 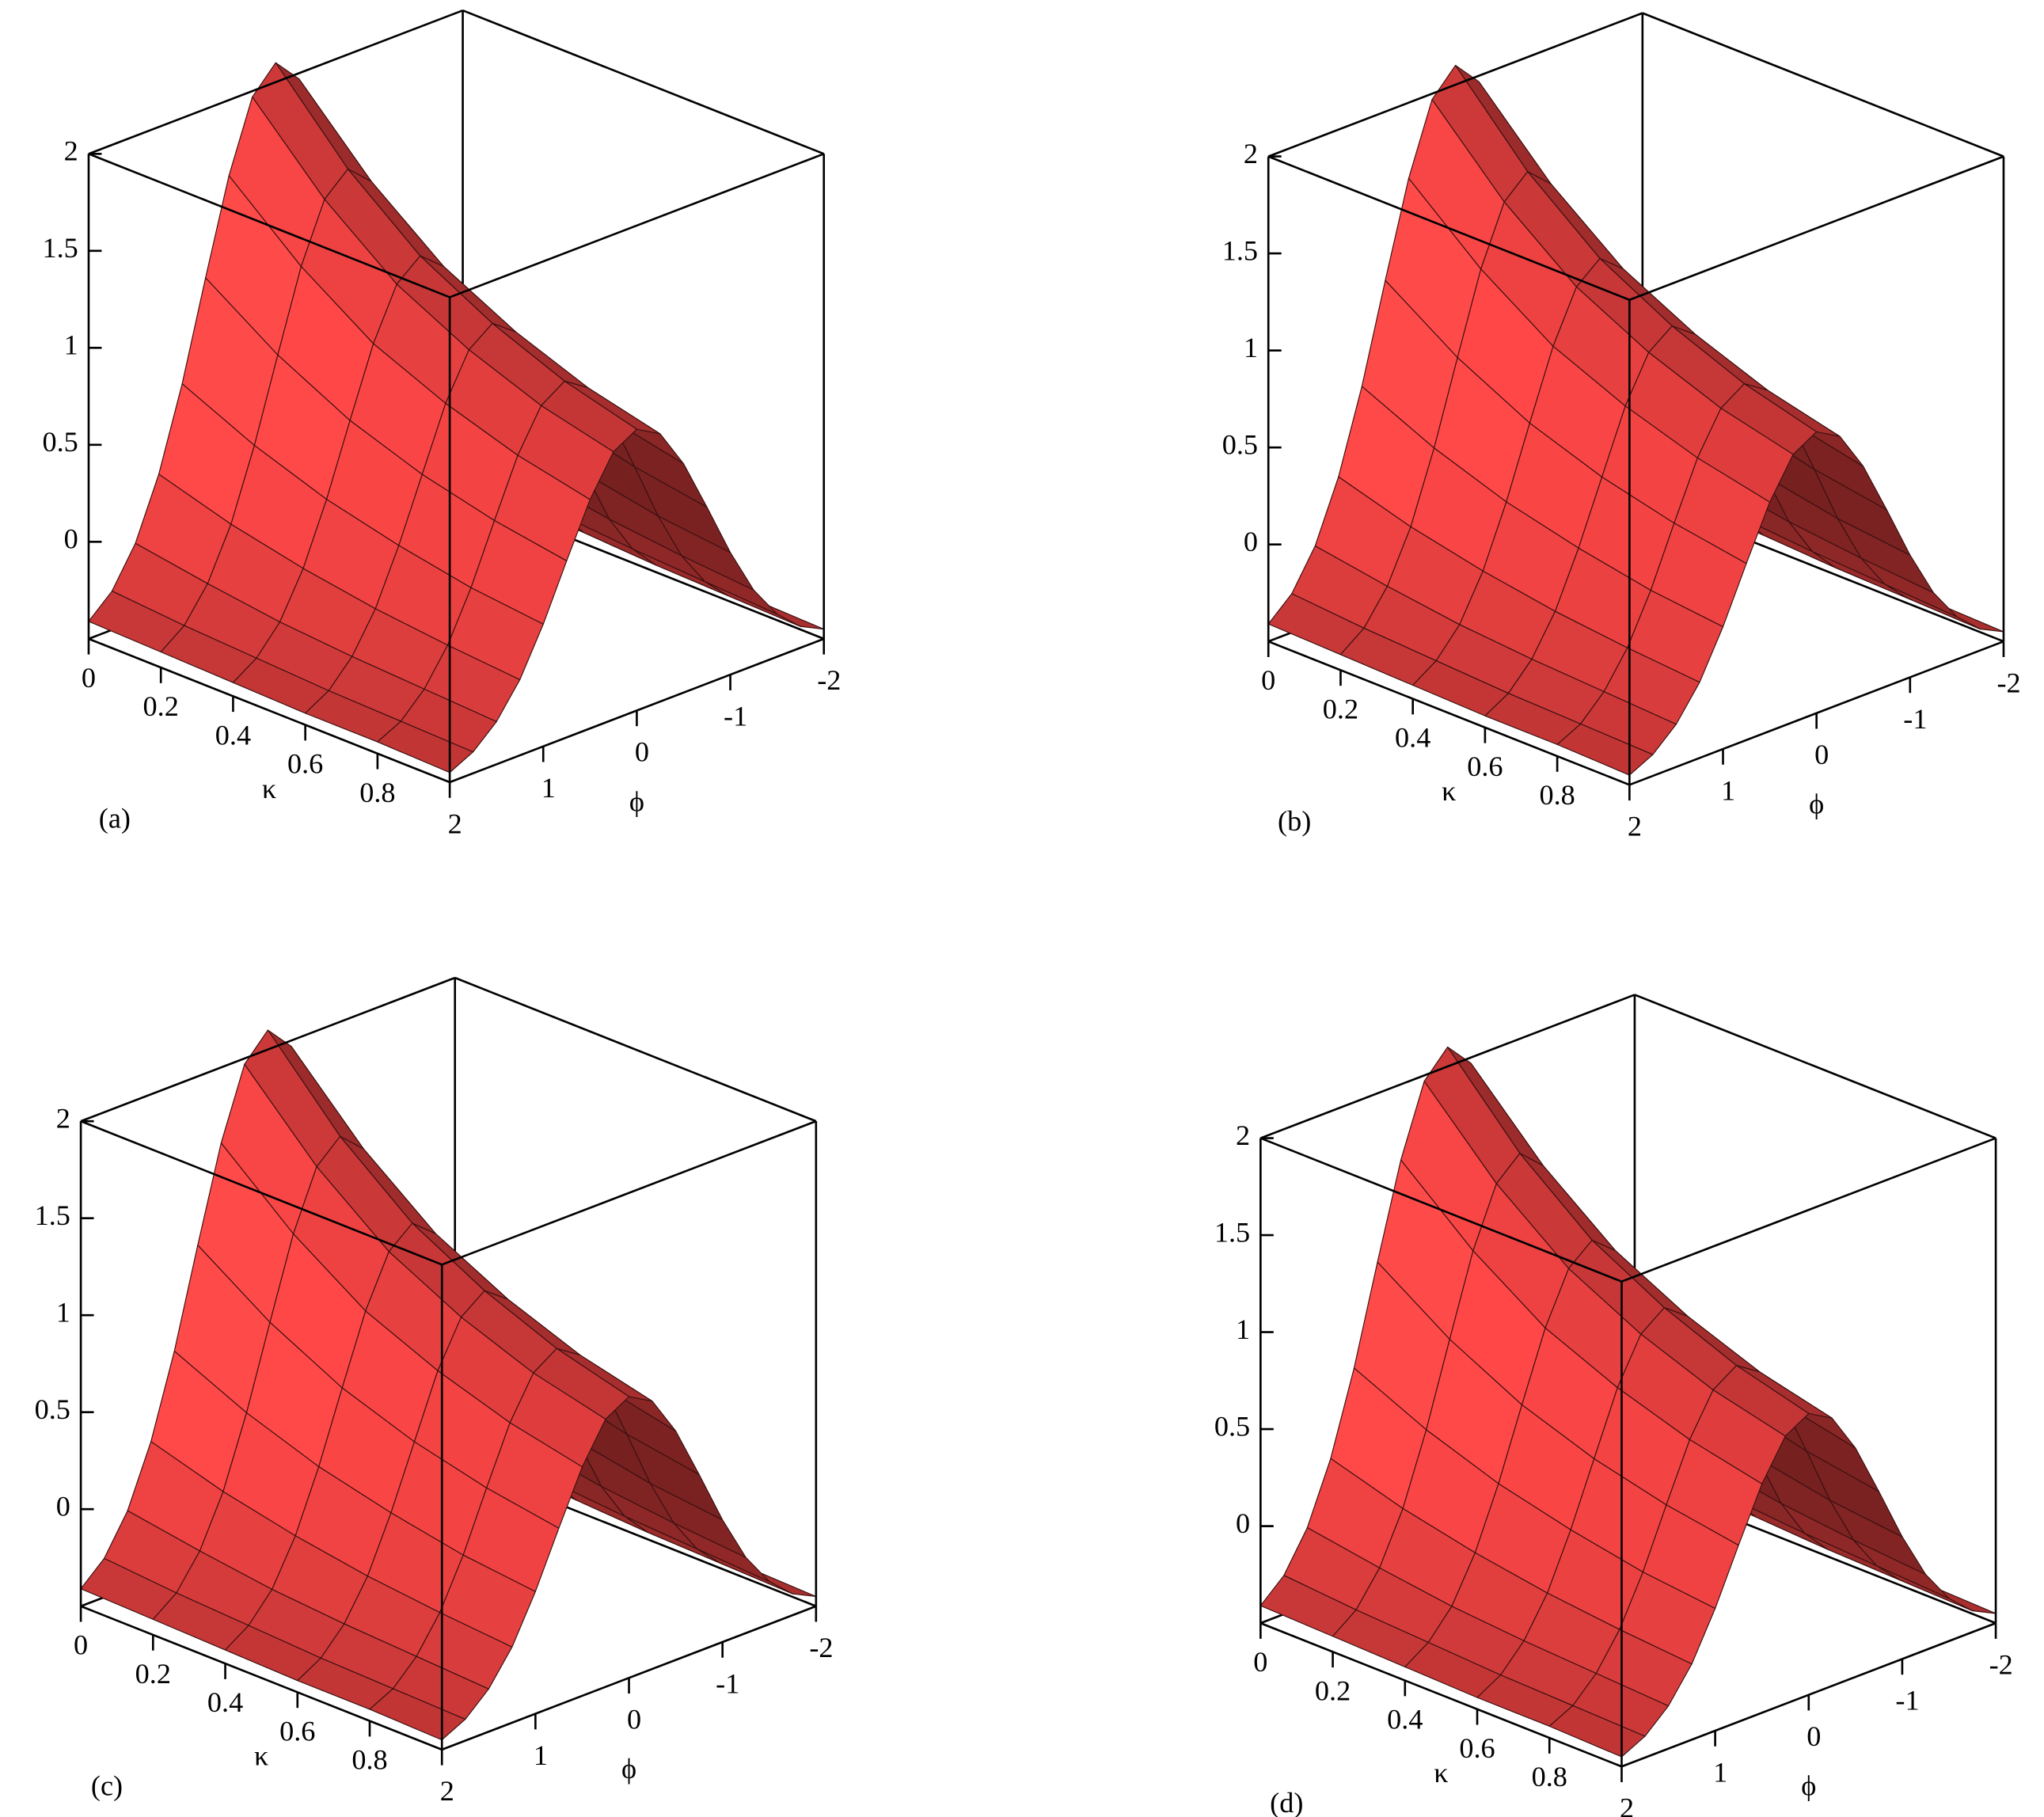 What do you see at coordinates (107, 1786) in the screenshot?
I see `panel-label: (c)` at bounding box center [107, 1786].